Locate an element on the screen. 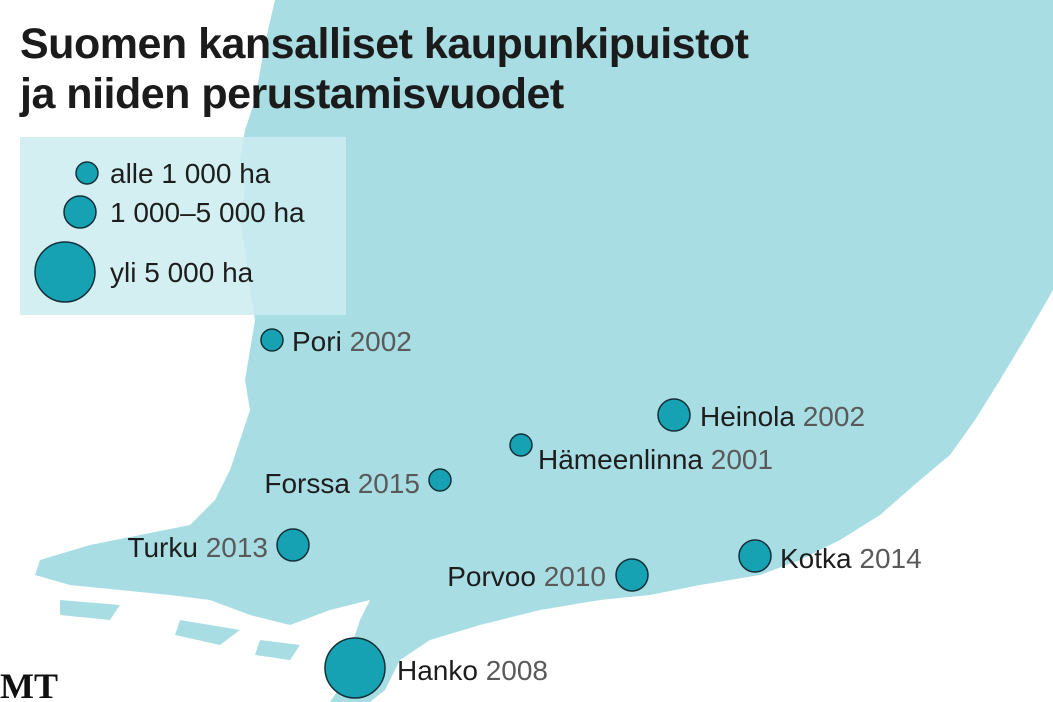 The image size is (1053, 702). city-label: Turku 2013 is located at coordinates (197, 547).